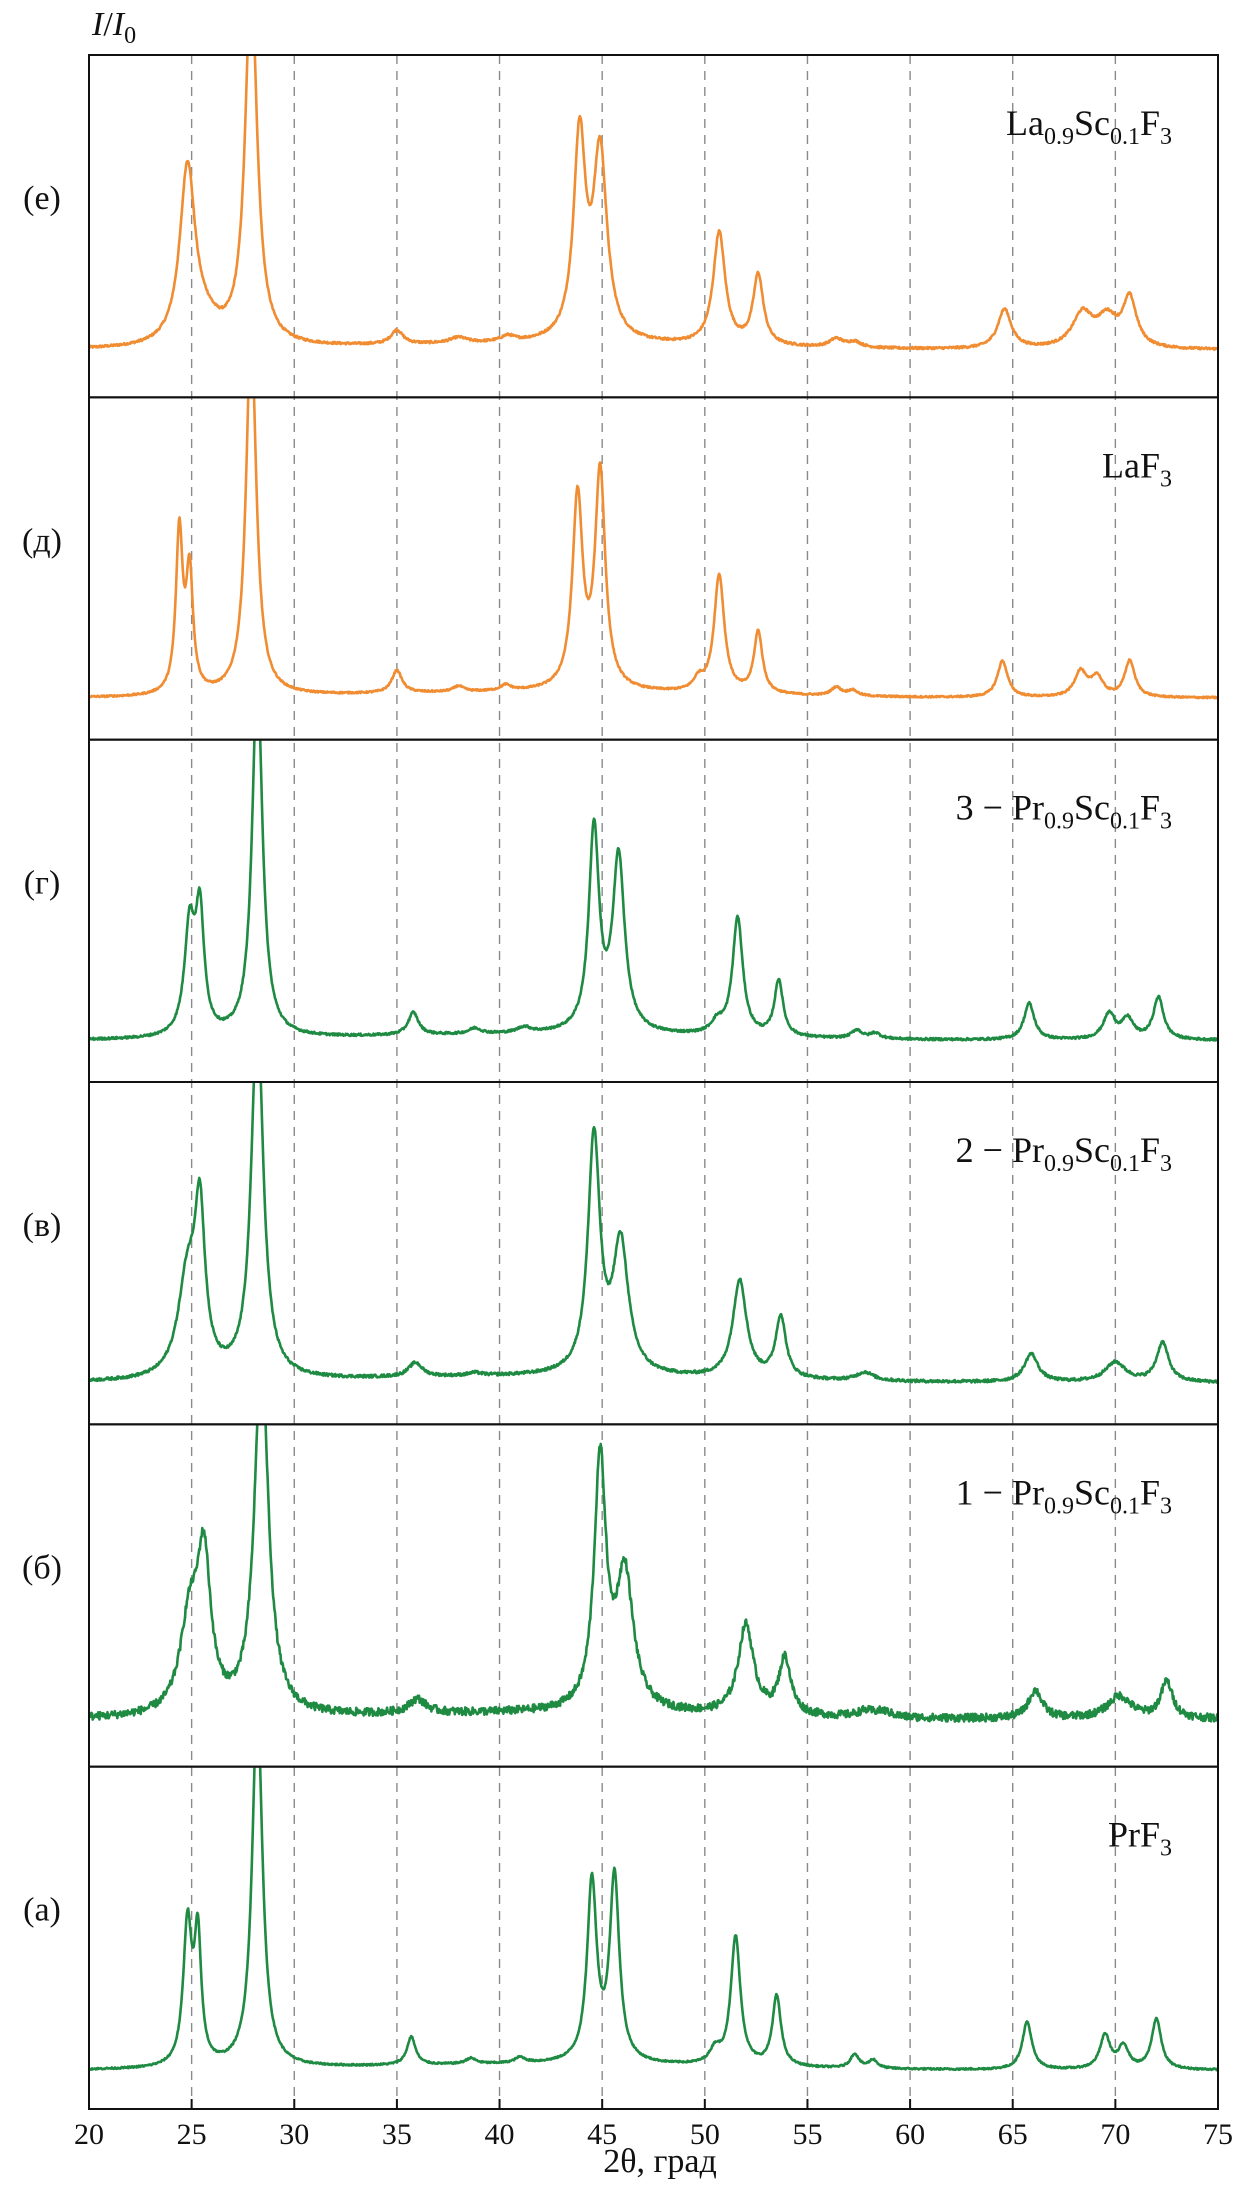 This screenshot has height=2190, width=1237. I want to click on x-tick-label-55: 55, so click(807, 2134).